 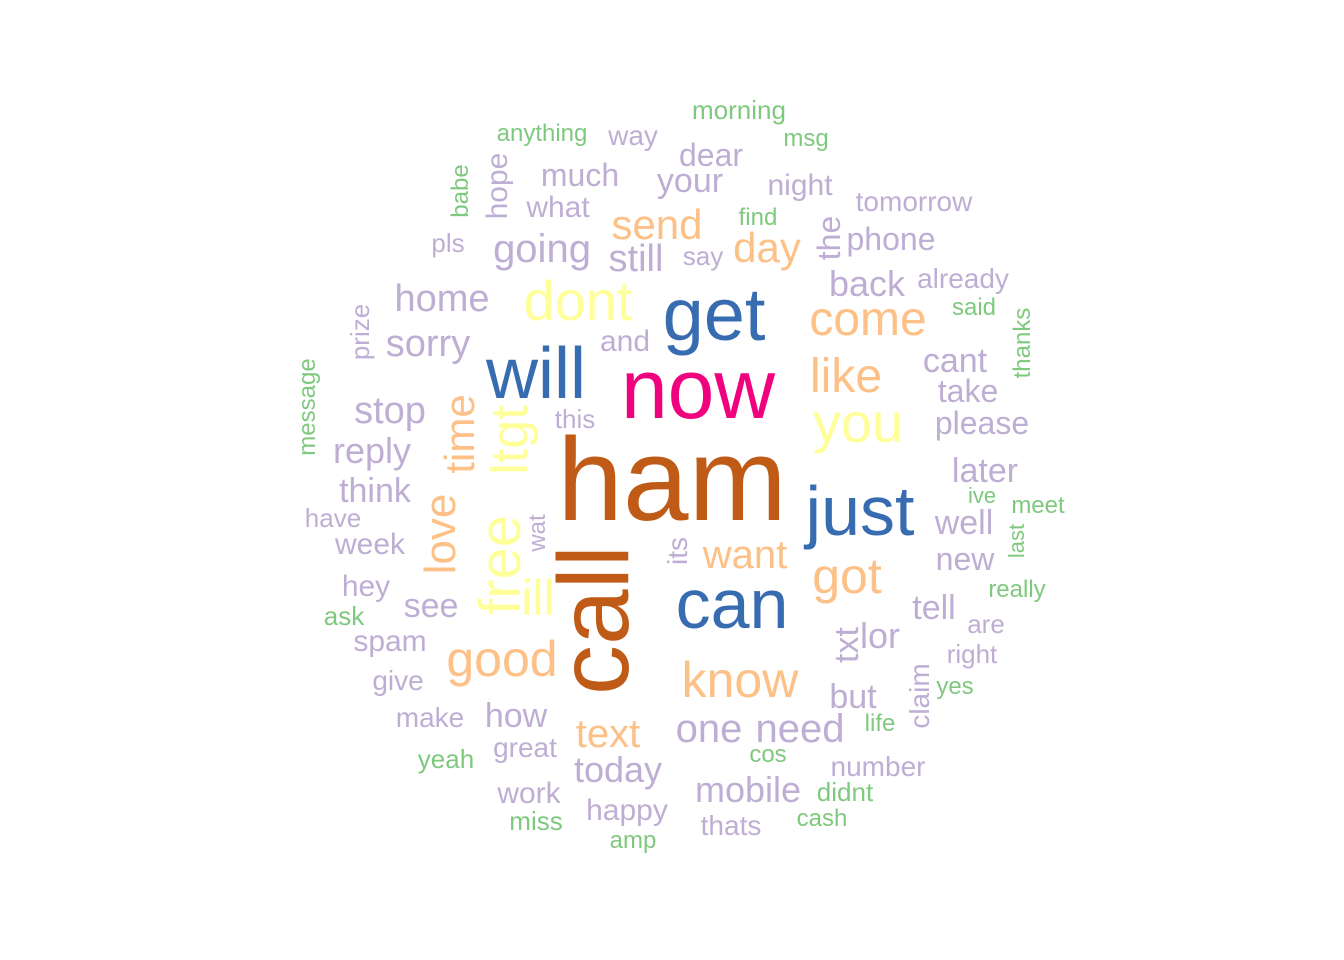 What do you see at coordinates (428, 344) in the screenshot?
I see `word-sorry: sorry` at bounding box center [428, 344].